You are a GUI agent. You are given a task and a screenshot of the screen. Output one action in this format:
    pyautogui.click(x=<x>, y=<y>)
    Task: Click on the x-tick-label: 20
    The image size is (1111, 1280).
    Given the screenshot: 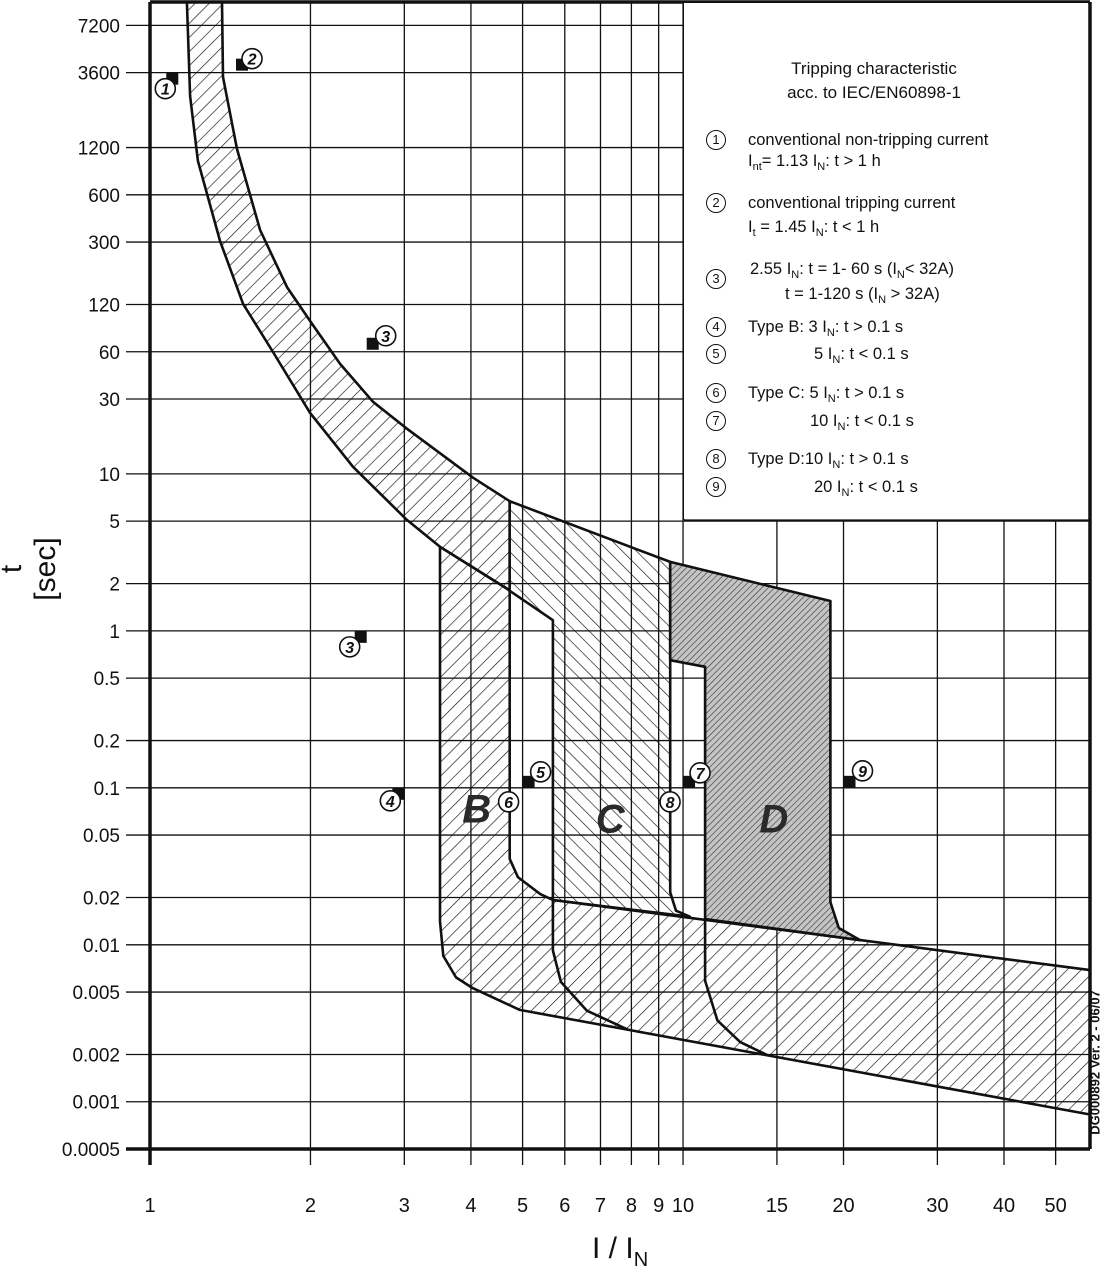 What is the action you would take?
    pyautogui.click(x=843, y=1206)
    